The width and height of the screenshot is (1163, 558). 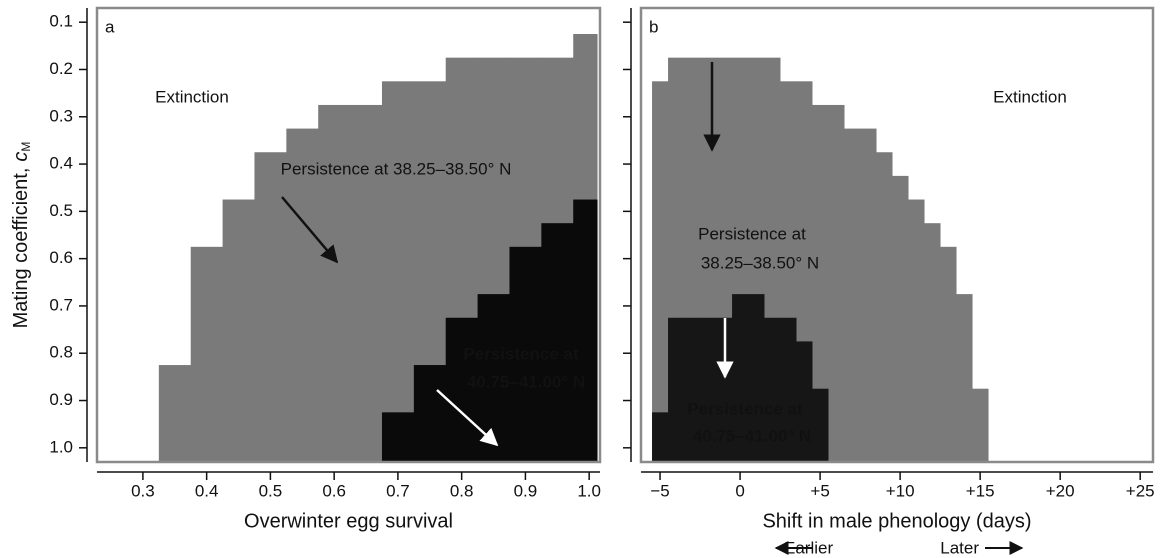 What do you see at coordinates (271, 490) in the screenshot?
I see `x-tick-label: 0.5` at bounding box center [271, 490].